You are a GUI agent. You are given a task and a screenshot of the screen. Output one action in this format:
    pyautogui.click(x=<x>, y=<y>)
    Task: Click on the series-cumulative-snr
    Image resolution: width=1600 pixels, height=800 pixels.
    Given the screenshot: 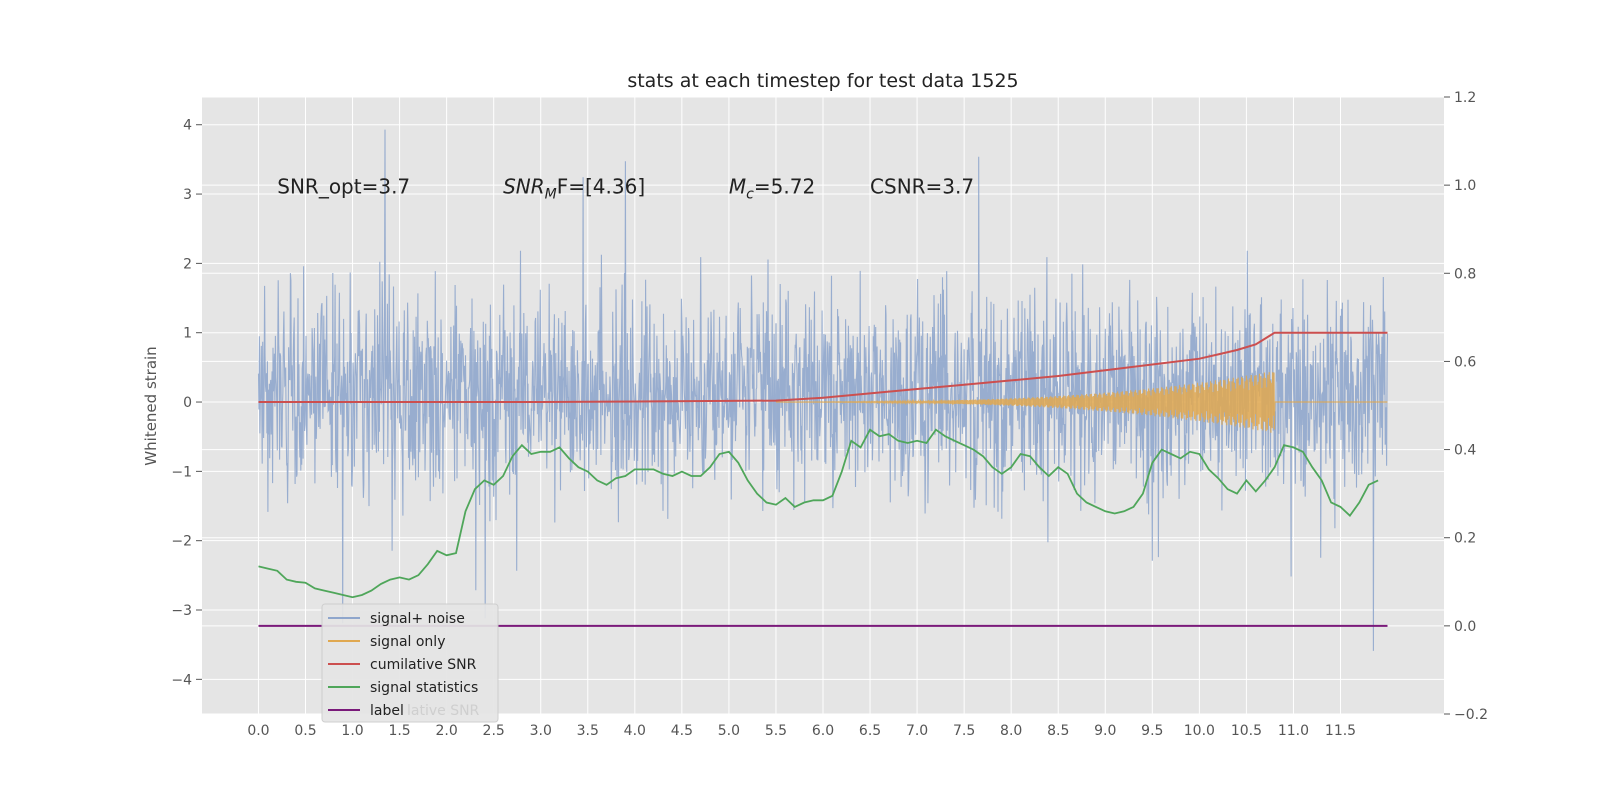 What is the action you would take?
    pyautogui.click(x=823, y=367)
    